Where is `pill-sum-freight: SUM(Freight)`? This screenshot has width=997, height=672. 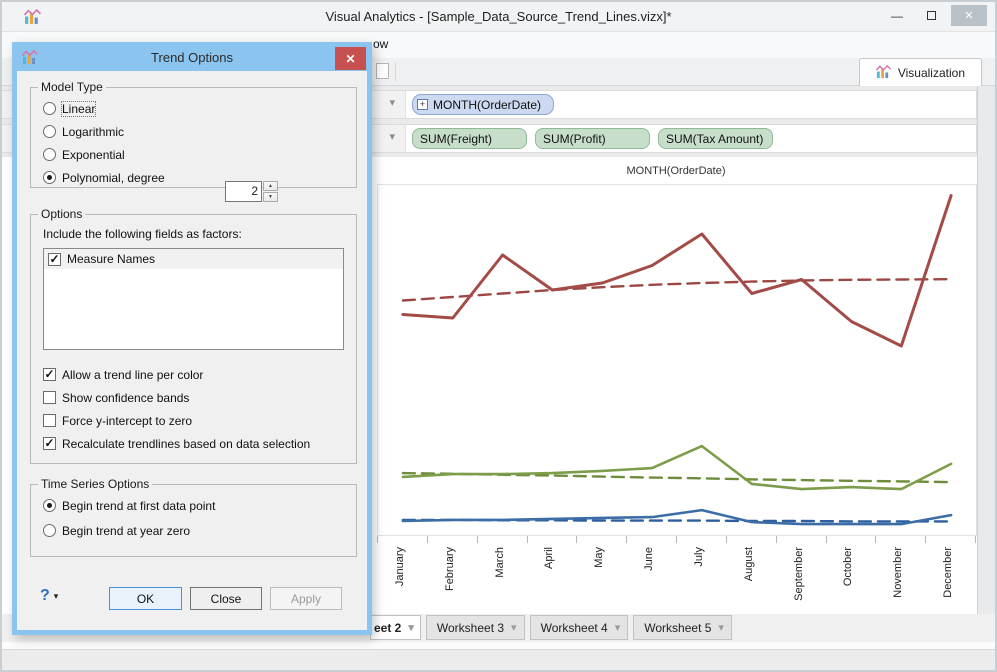 pill-sum-freight: SUM(Freight) is located at coordinates (469, 138).